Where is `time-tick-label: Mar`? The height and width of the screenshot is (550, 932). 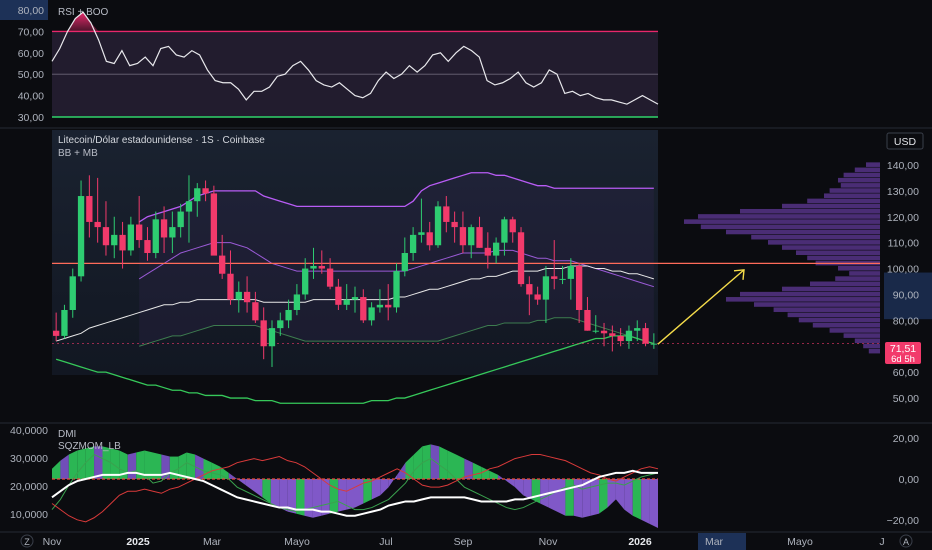 time-tick-label: Mar is located at coordinates (212, 542).